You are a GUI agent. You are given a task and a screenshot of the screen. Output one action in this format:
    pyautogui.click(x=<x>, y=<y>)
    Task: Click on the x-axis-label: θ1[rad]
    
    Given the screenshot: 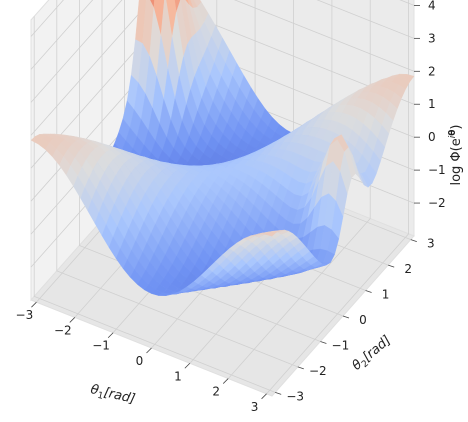 What is the action you would take?
    pyautogui.click(x=113, y=395)
    